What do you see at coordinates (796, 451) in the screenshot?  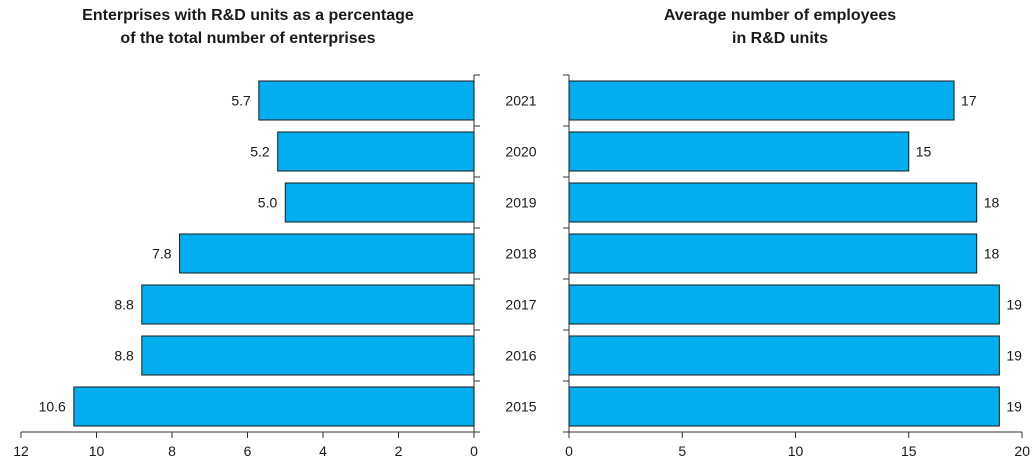 I see `right-x-tick-label: 10` at bounding box center [796, 451].